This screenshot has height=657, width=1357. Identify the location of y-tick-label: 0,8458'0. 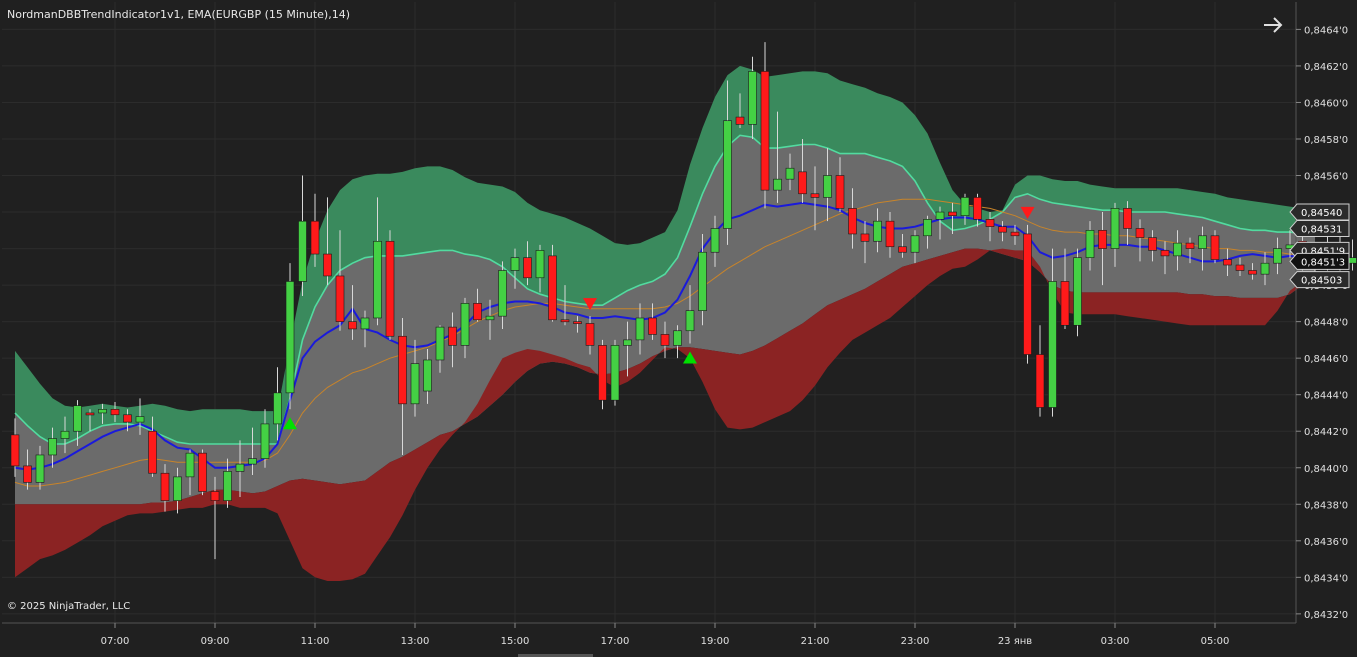
(1326, 140).